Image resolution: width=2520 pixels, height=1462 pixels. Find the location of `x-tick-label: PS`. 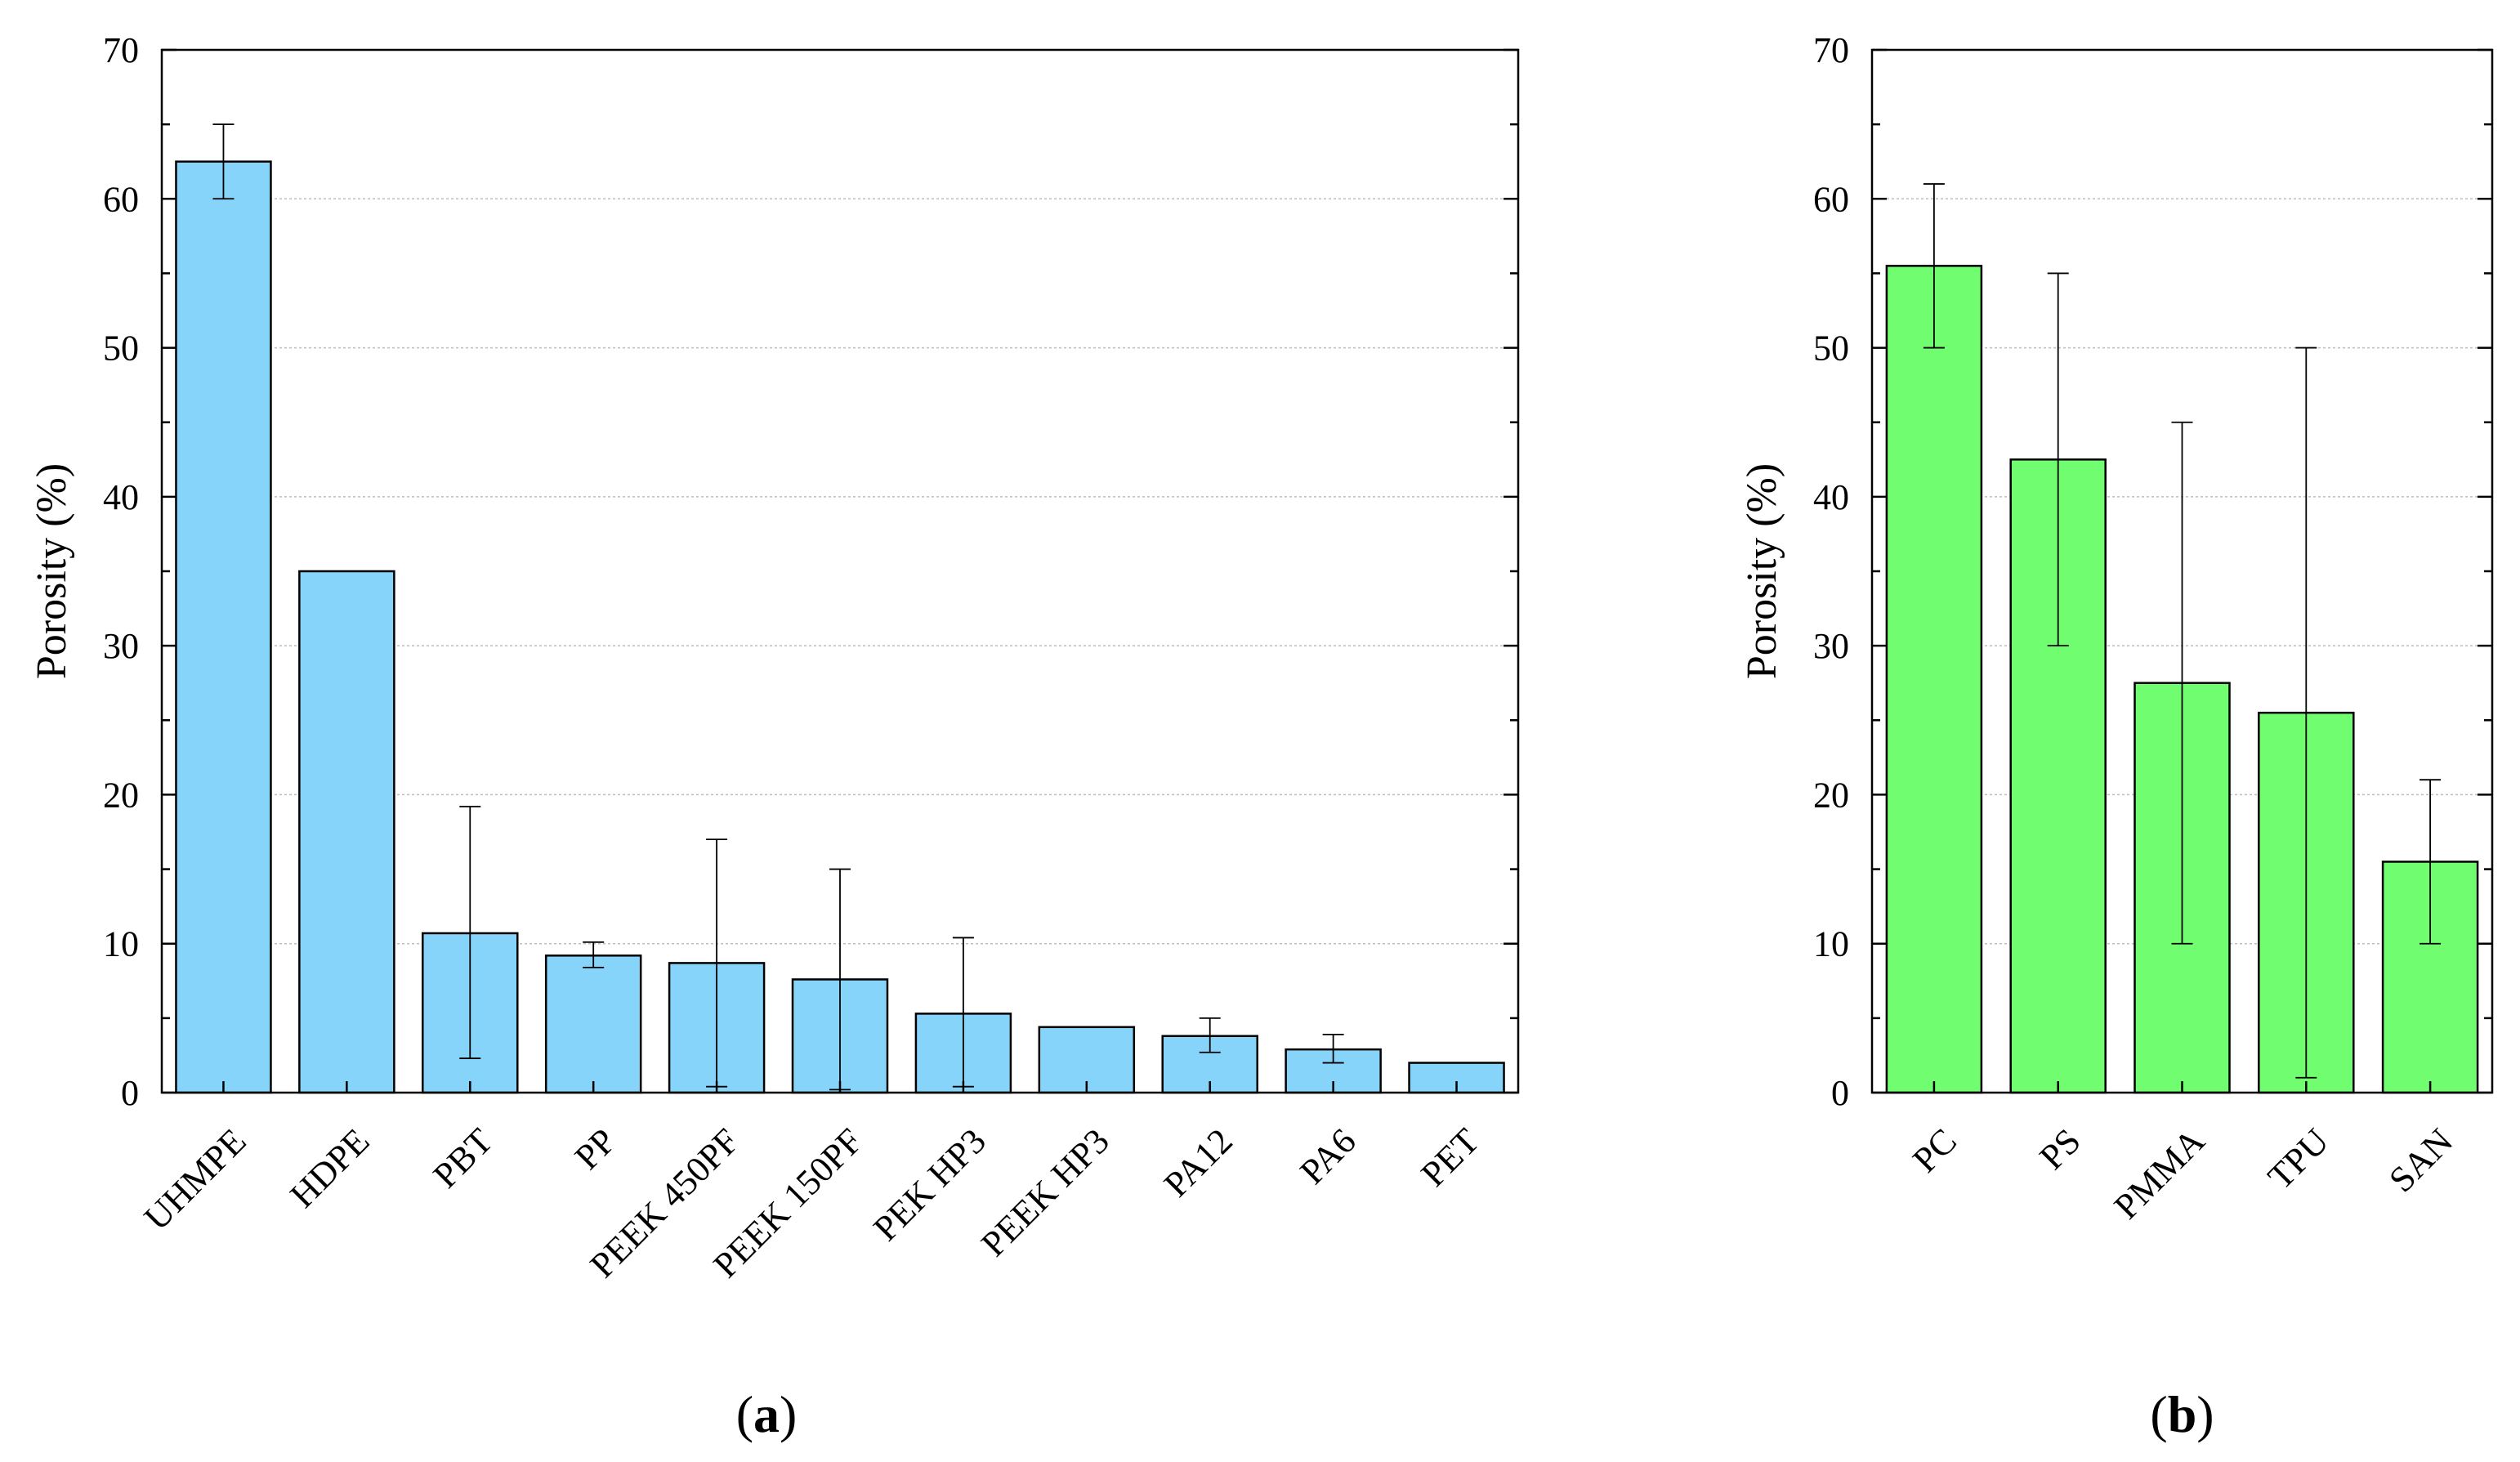

x-tick-label: PS is located at coordinates (2061, 1148).